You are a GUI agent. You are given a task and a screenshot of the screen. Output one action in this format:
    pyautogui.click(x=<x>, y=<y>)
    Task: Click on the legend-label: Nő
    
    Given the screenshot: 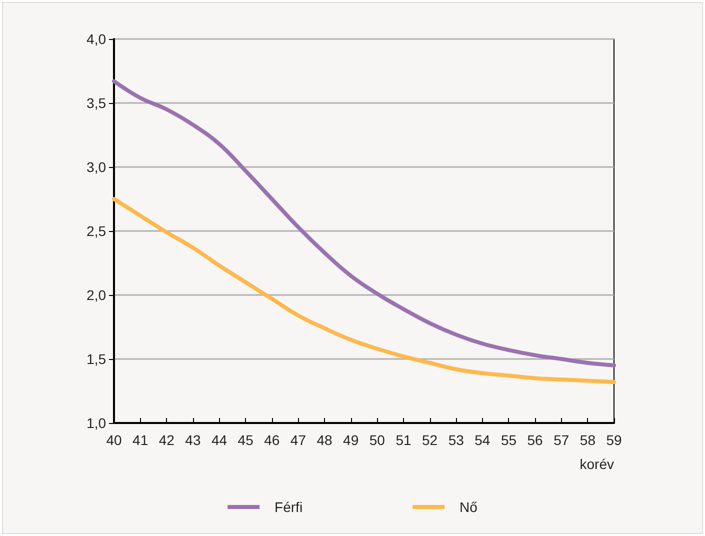 What is the action you would take?
    pyautogui.click(x=469, y=507)
    